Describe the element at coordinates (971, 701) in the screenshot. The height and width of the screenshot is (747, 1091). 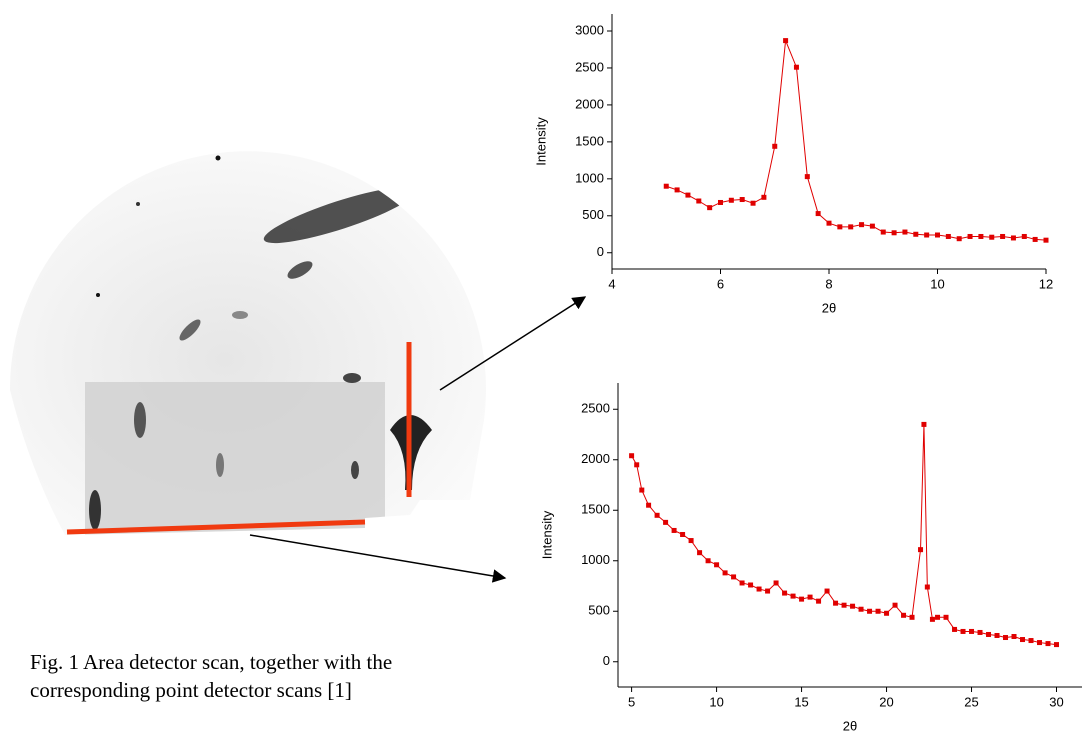
I see `x-tick-label: 25` at that location.